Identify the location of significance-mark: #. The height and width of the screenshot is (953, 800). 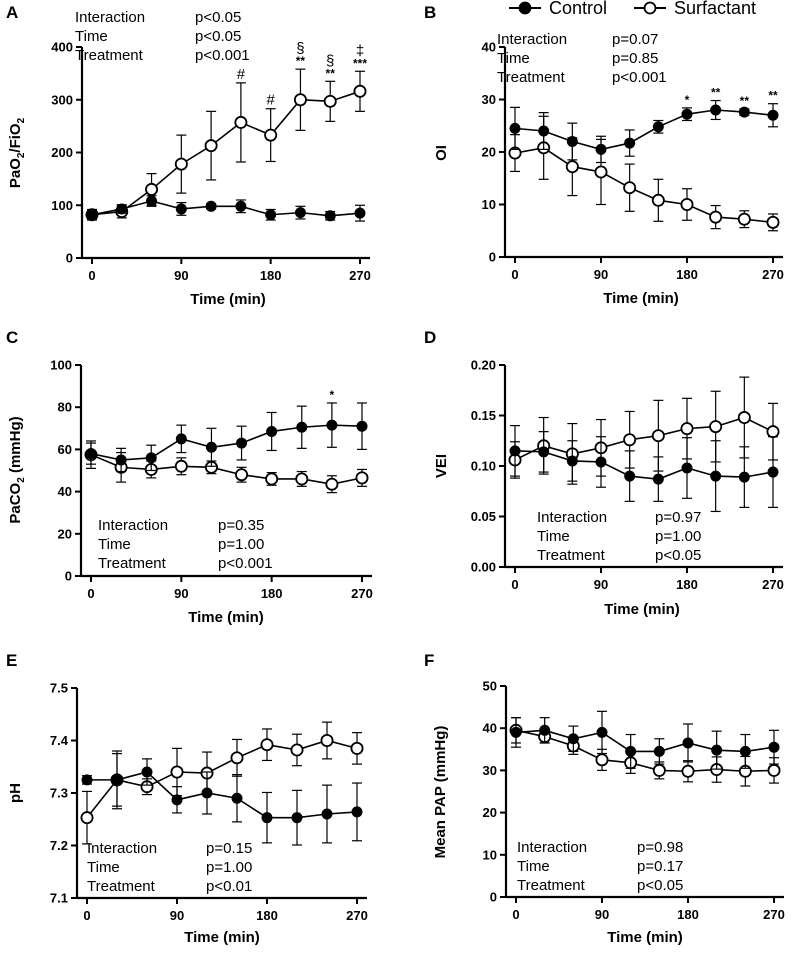
(270, 100).